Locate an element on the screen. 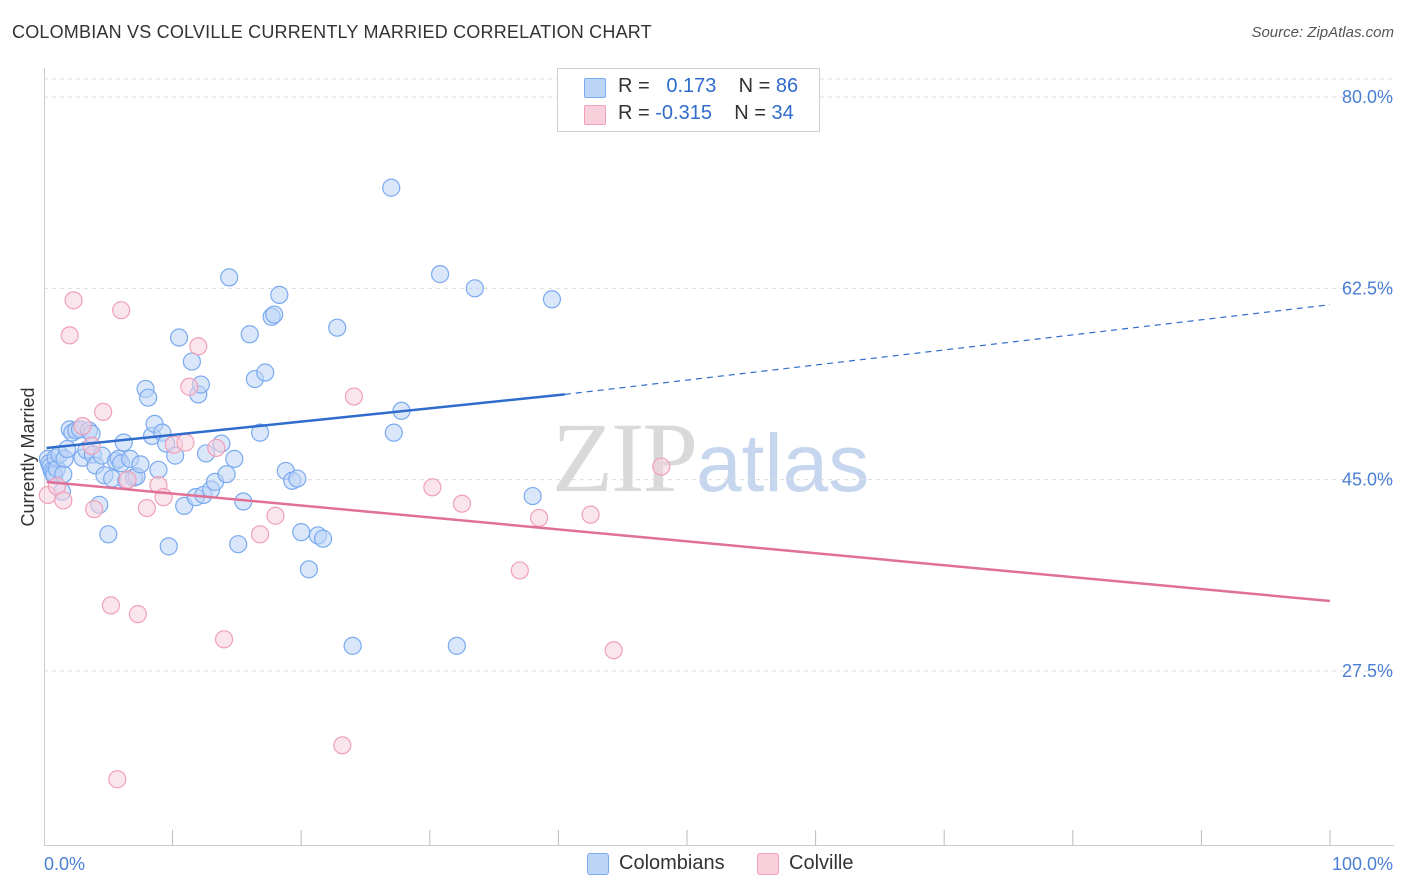 The height and width of the screenshot is (892, 1406). colombians-trend-extension is located at coordinates (947, 349).